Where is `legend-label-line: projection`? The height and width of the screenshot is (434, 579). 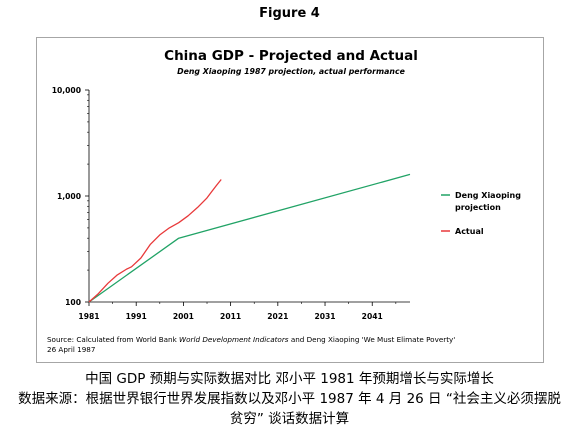
legend-label-line: projection is located at coordinates (478, 207).